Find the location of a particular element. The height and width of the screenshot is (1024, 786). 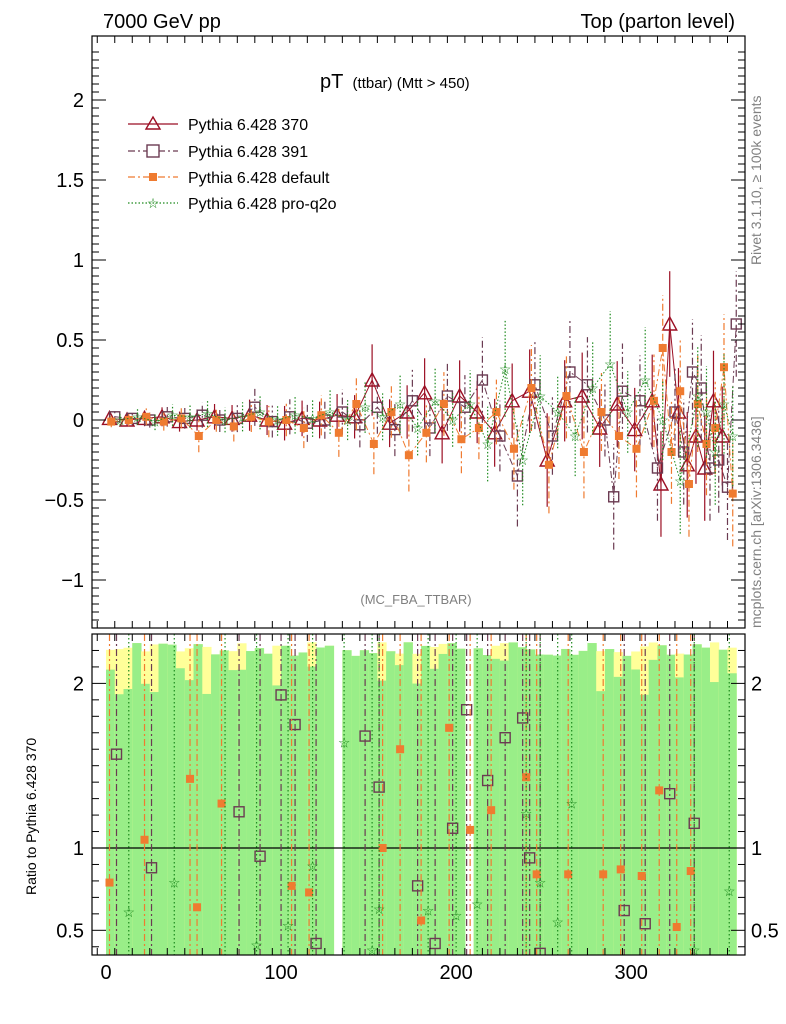

mcplots-label: mcplots.cern.ch [arXiv:1306.3436] is located at coordinates (756, 522).